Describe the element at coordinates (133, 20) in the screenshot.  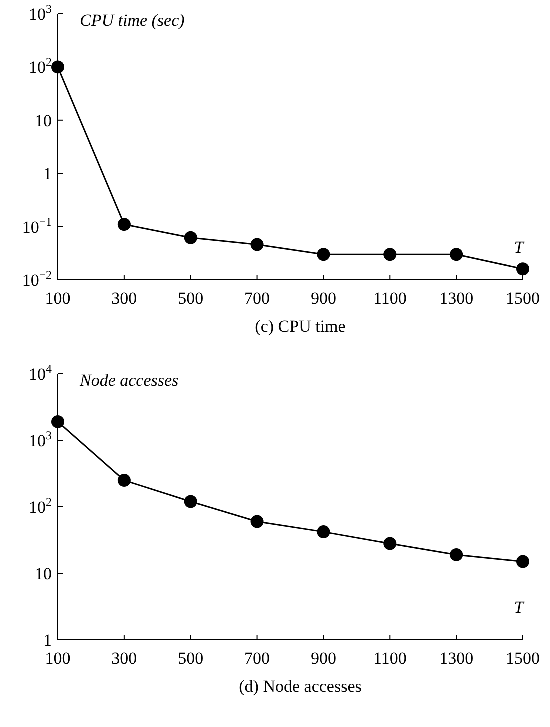
I see `y-axis-title: CPU time (sec)` at that location.